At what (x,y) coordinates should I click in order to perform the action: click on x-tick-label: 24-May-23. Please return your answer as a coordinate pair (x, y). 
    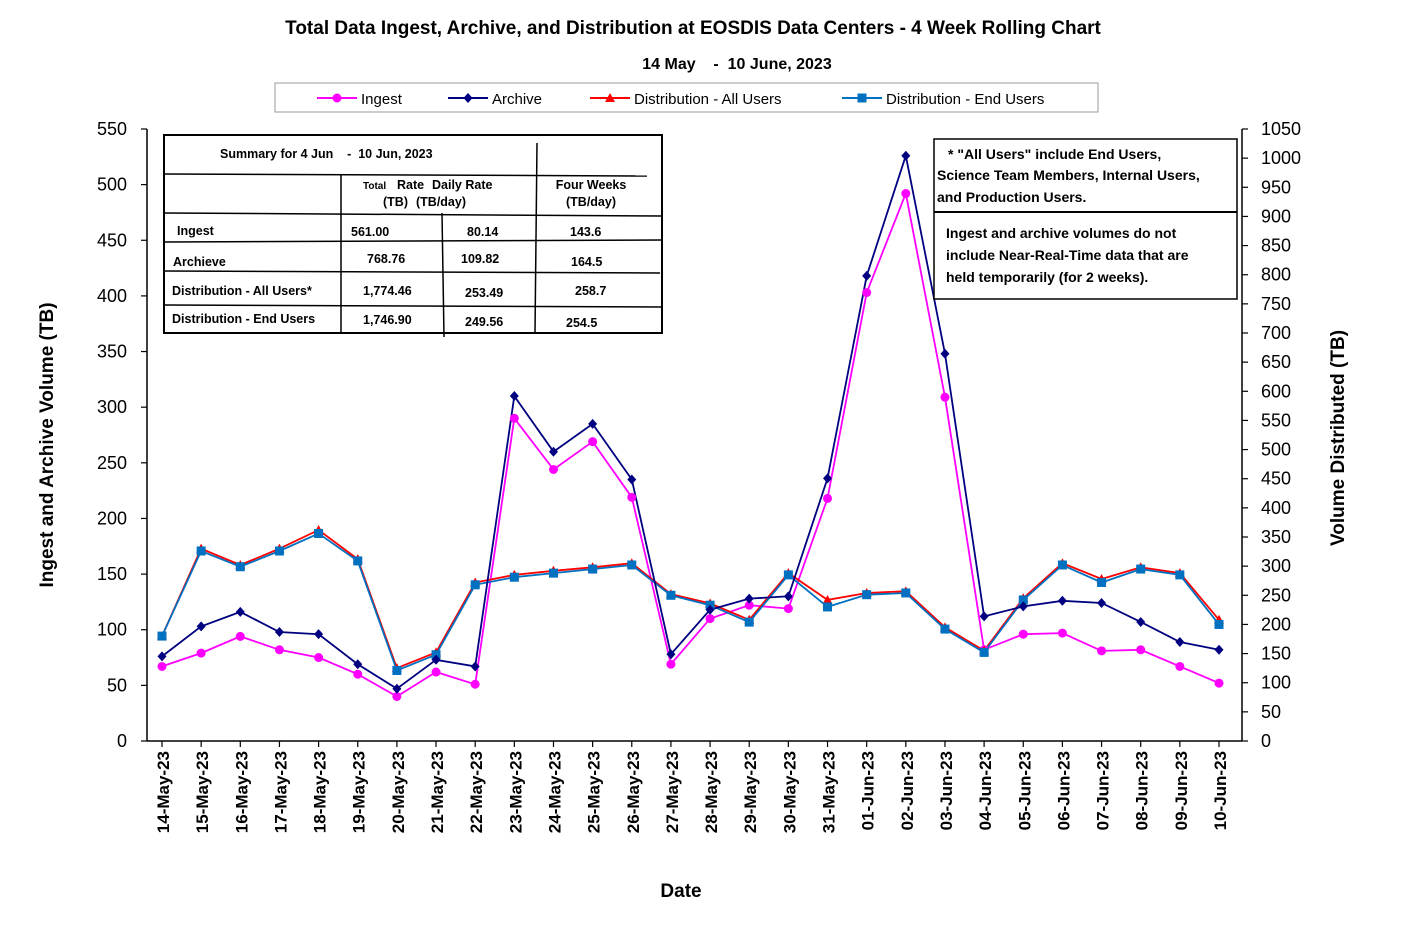
    Looking at the image, I should click on (554, 792).